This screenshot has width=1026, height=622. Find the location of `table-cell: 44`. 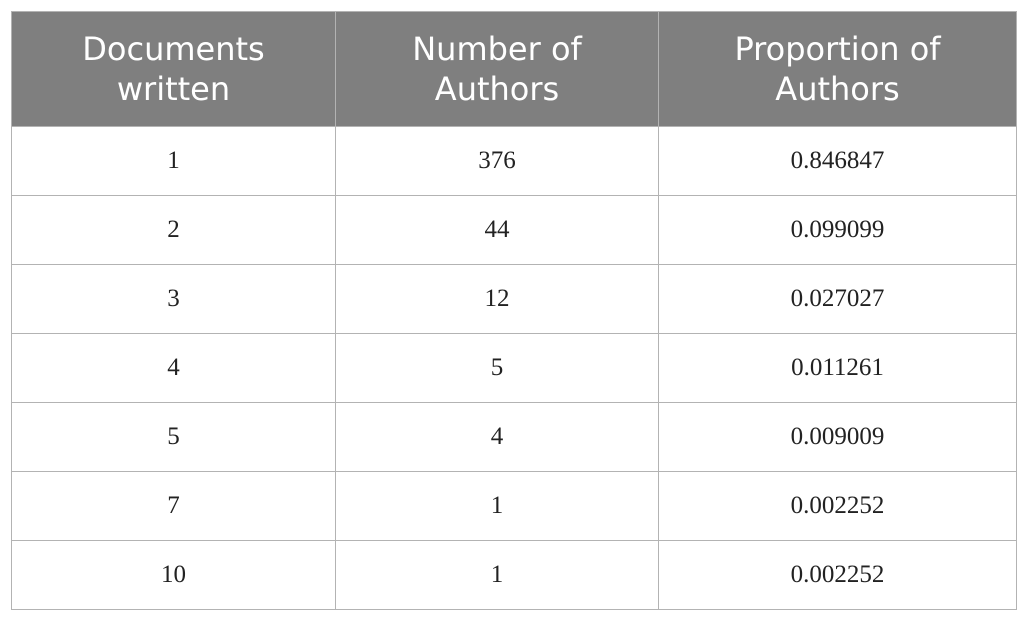

table-cell: 44 is located at coordinates (497, 230).